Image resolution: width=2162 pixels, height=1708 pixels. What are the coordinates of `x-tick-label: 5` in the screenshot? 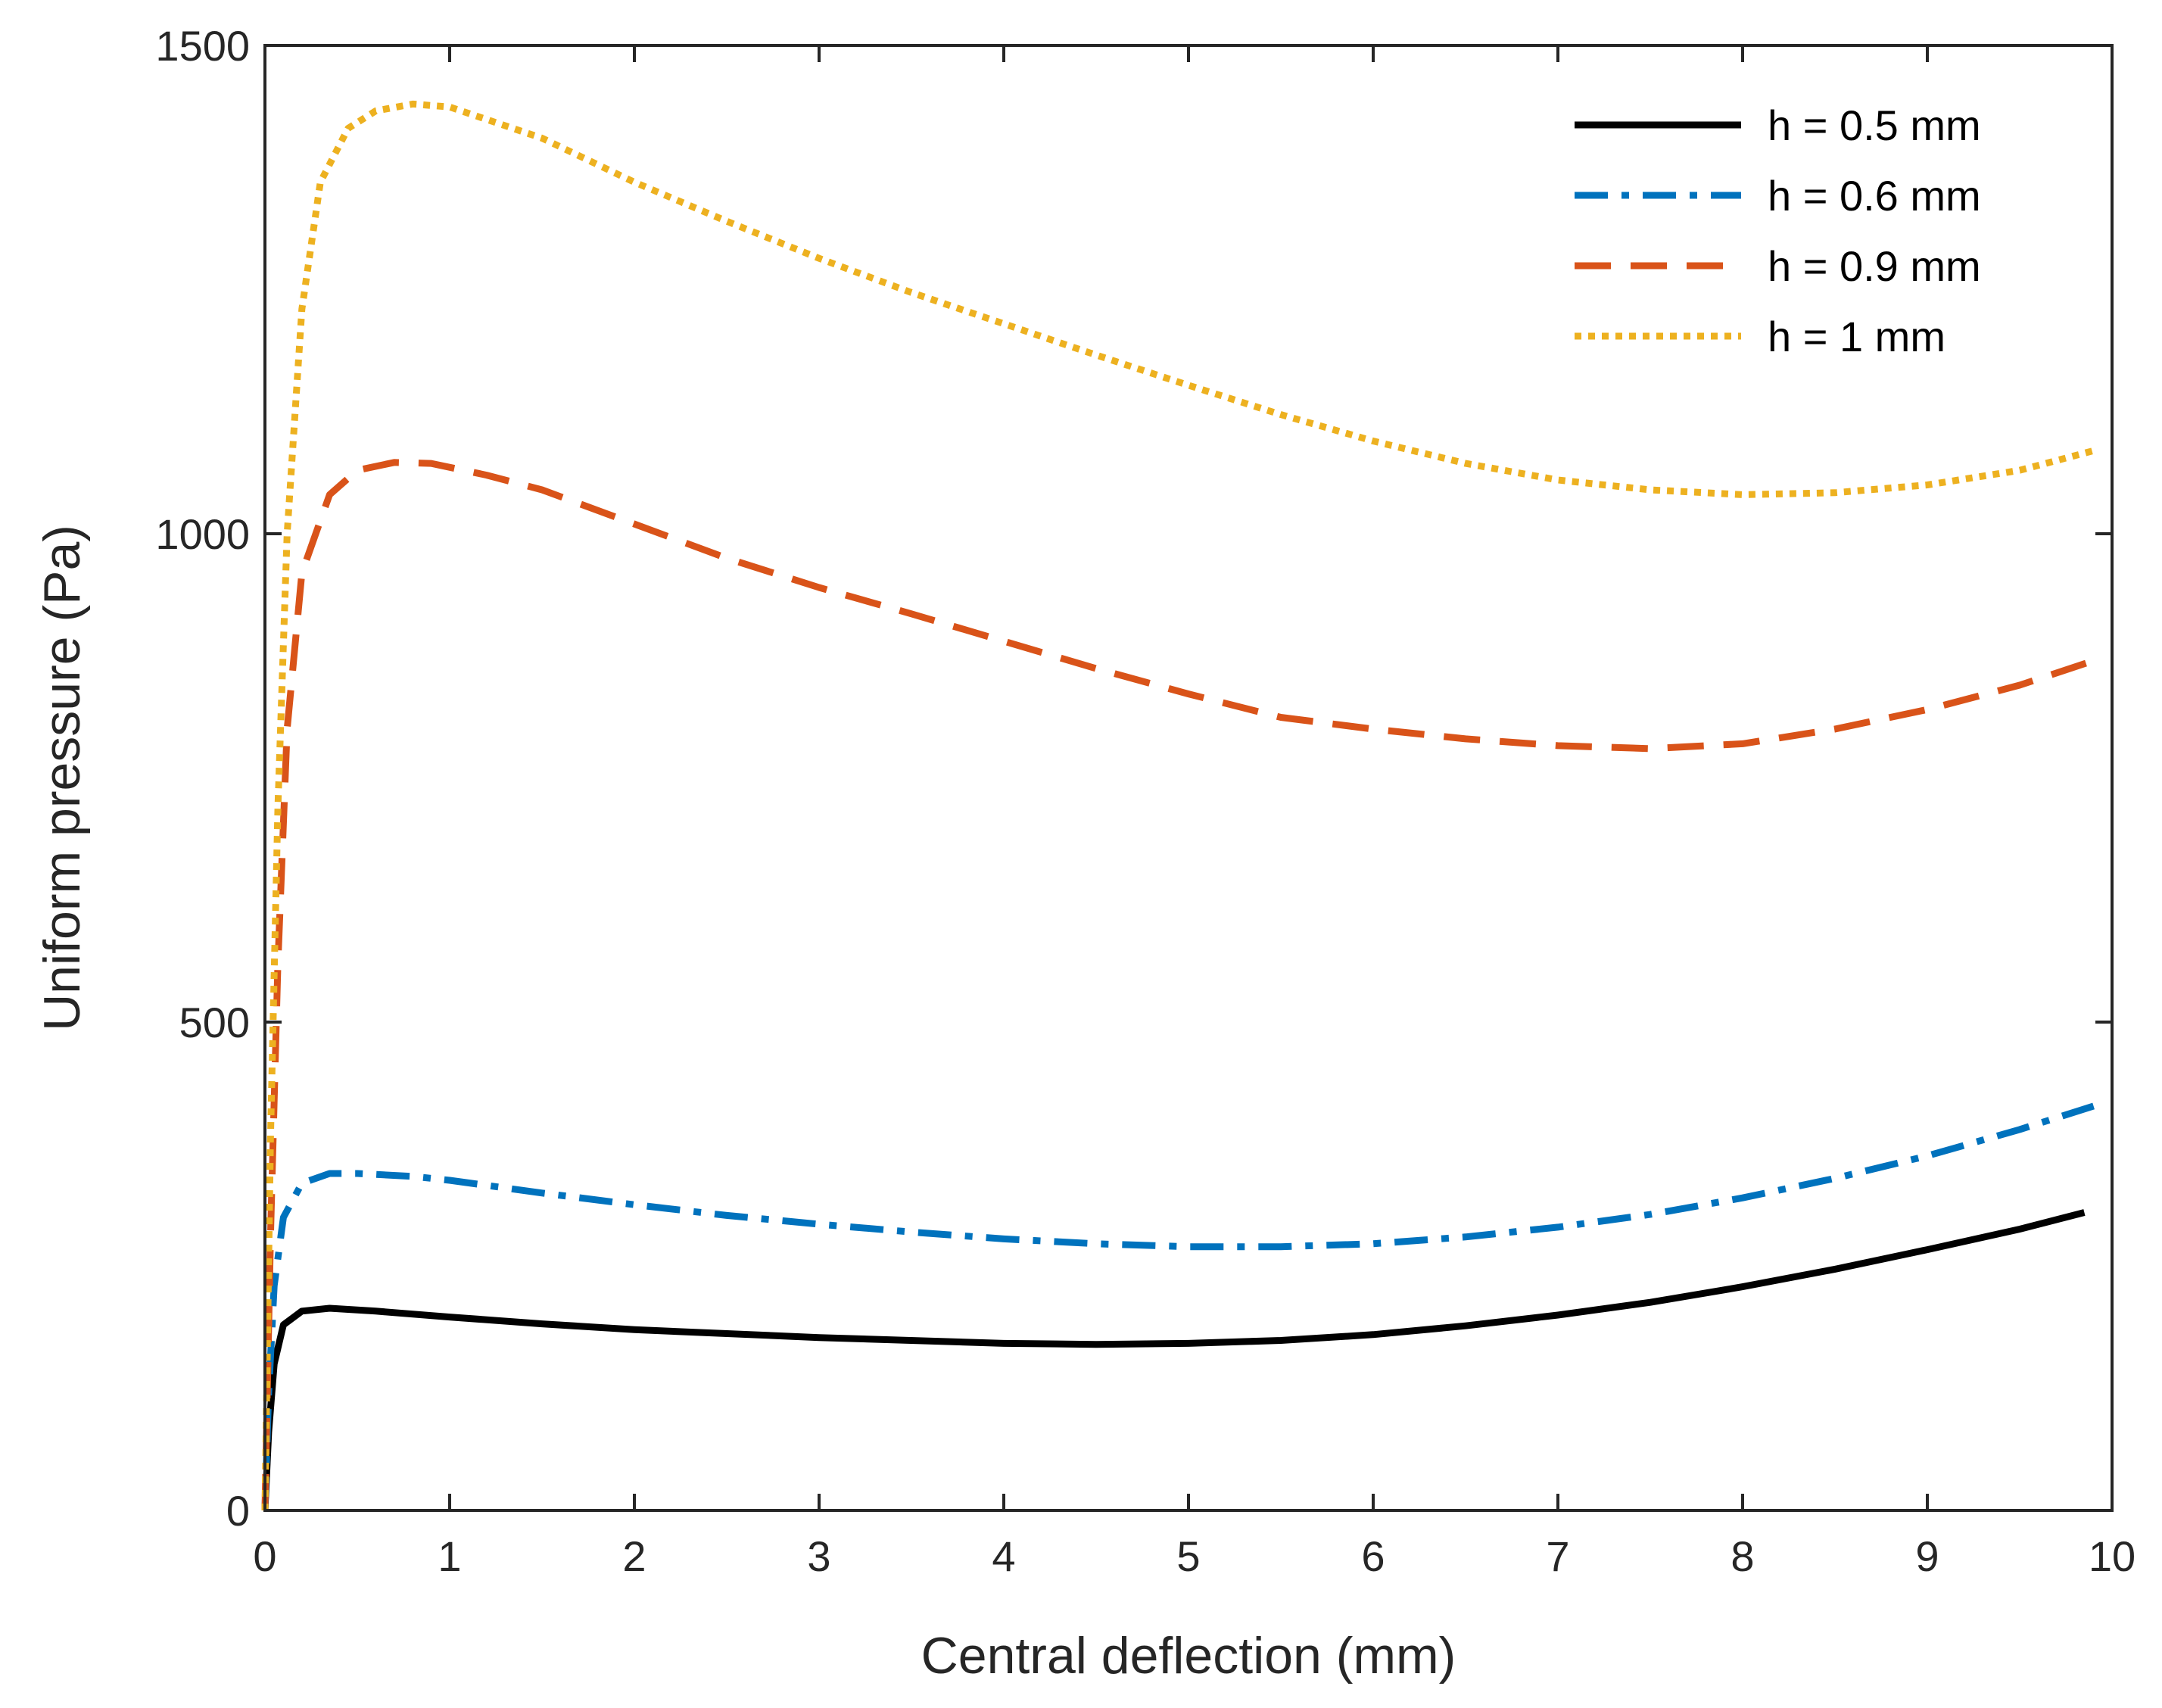 It's located at (1188, 1556).